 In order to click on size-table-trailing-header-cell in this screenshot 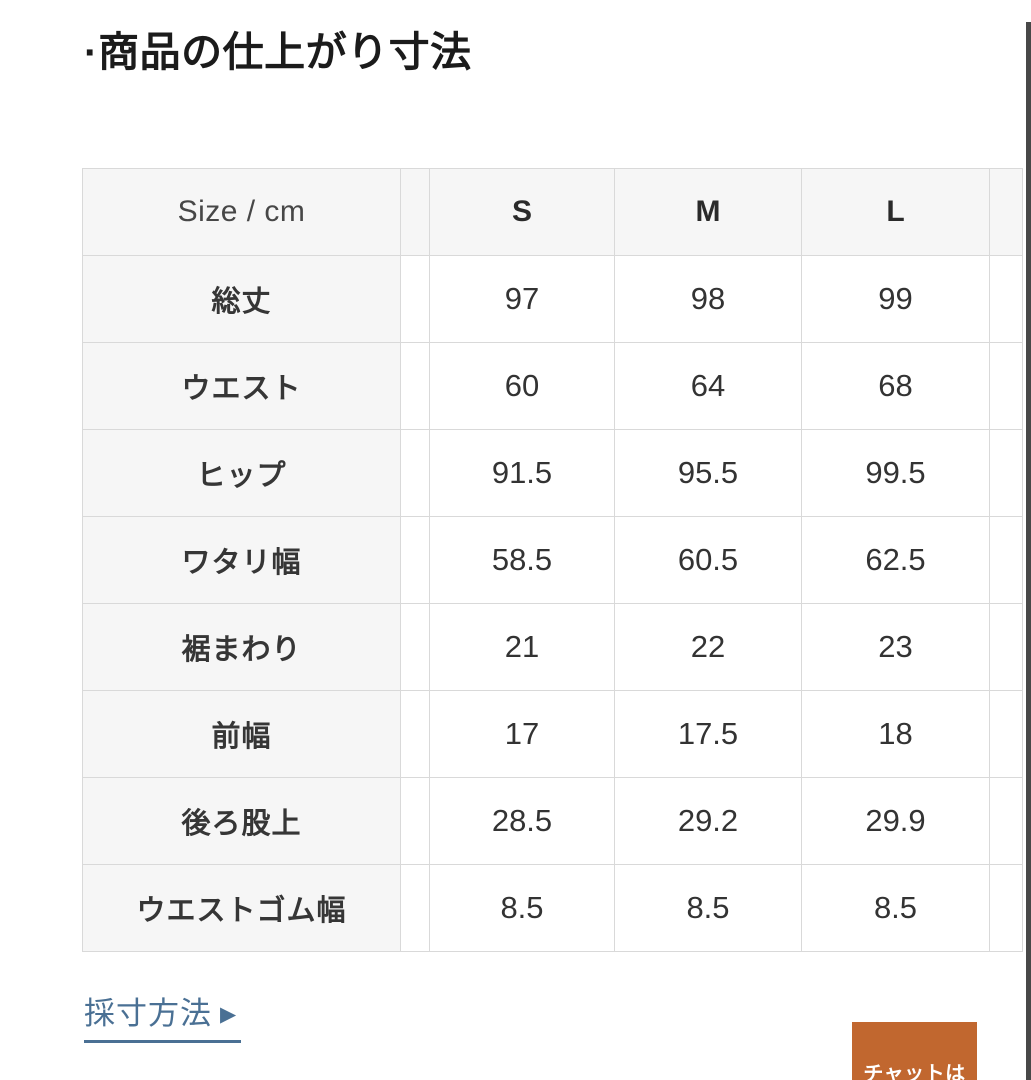, I will do `click(1006, 212)`.